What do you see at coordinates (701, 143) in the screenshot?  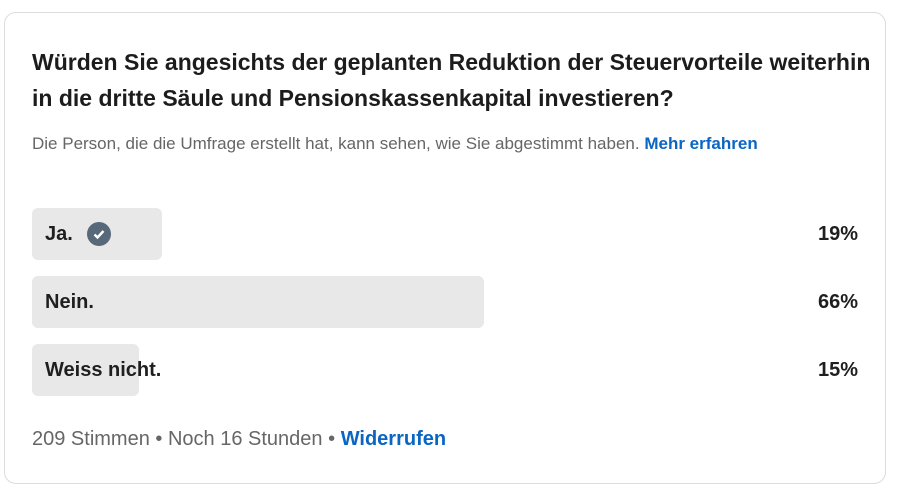 I see `learn-more-link: Mehr erfahren` at bounding box center [701, 143].